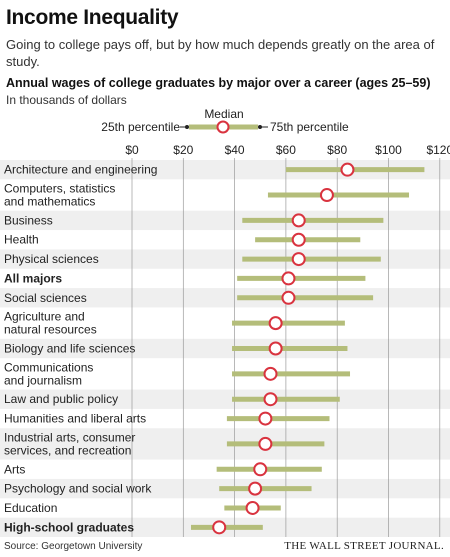  Describe the element at coordinates (33, 278) in the screenshot. I see `category-label: All majors` at that location.